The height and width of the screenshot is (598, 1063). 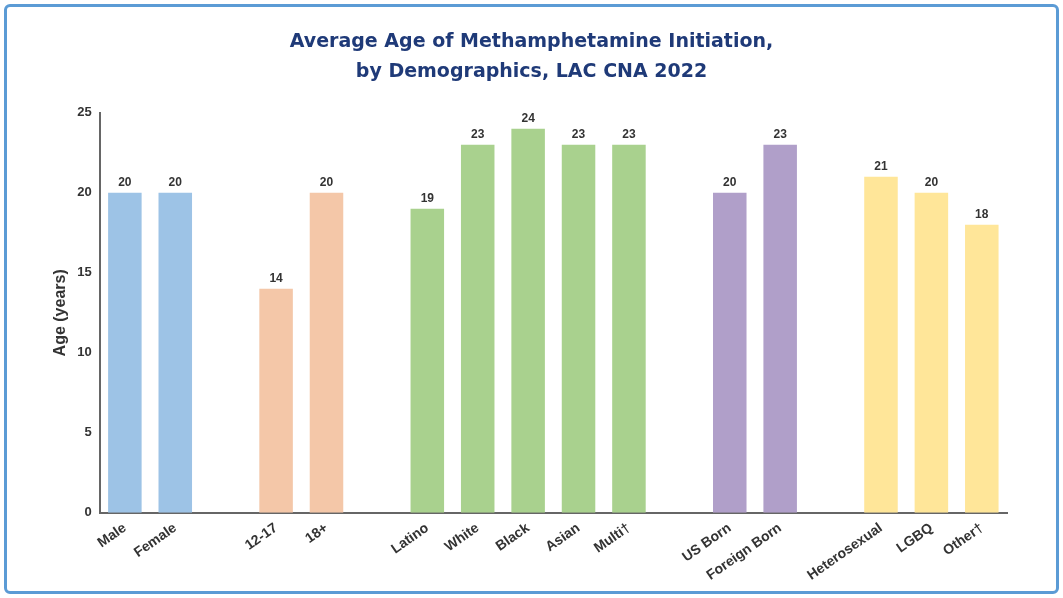 I want to click on data-label: 14, so click(x=276, y=278).